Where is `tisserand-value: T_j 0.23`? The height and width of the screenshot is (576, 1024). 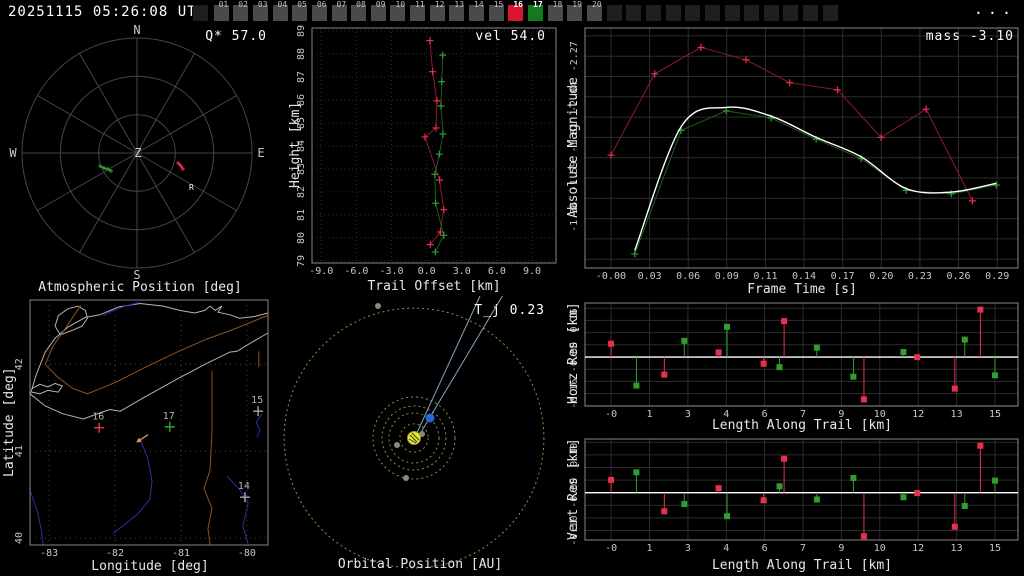
tisserand-value: T_j 0.23 is located at coordinates (509, 310).